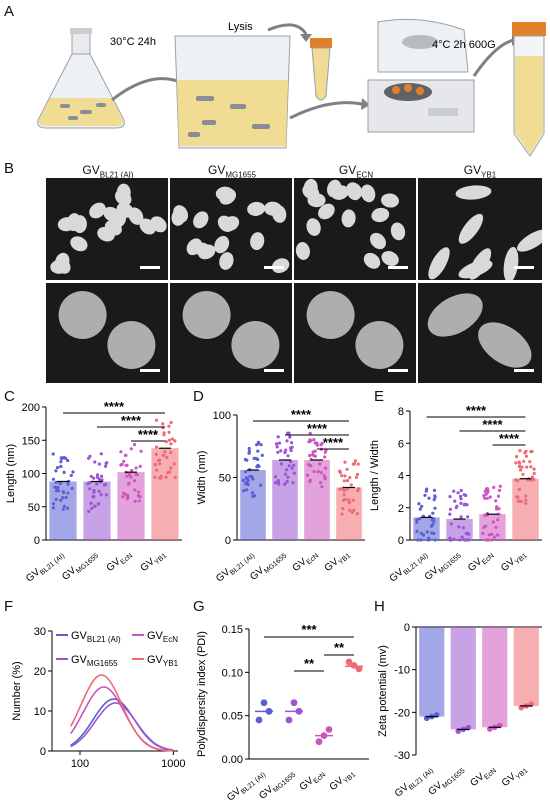 The width and height of the screenshot is (550, 810). I want to click on sig-label: **, so click(339, 647).